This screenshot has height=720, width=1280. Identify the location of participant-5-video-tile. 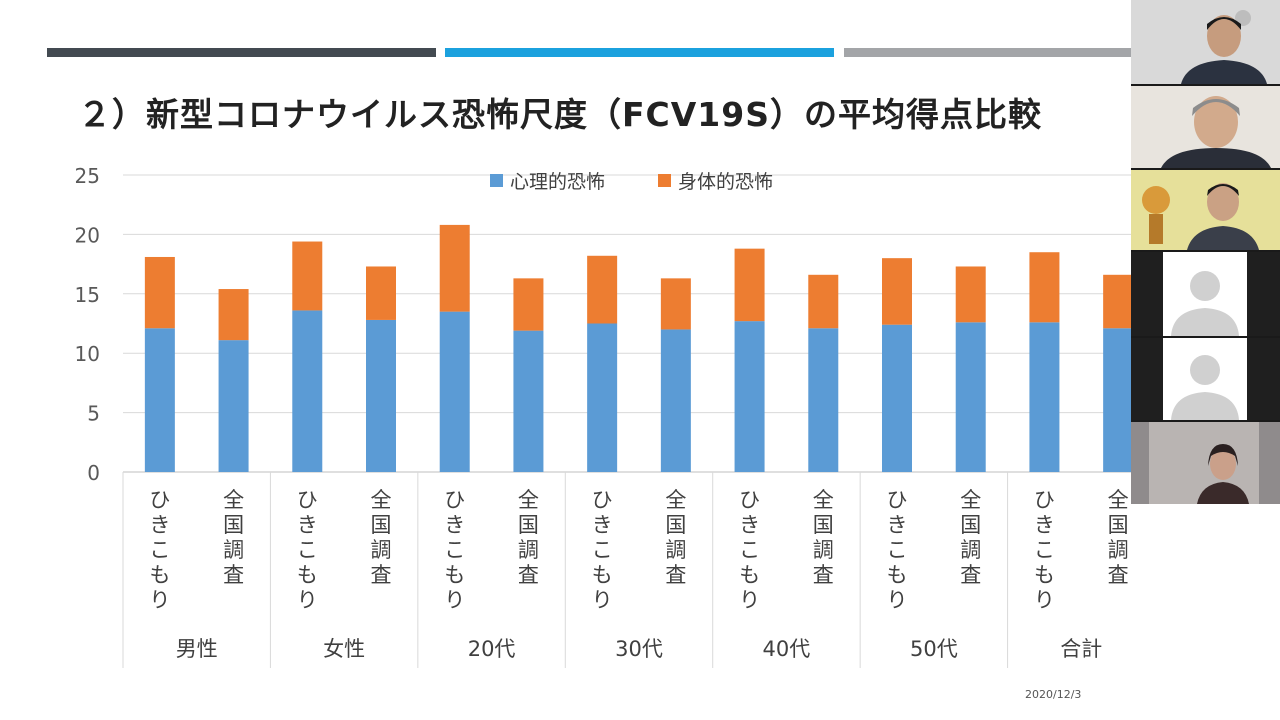
(1205, 379).